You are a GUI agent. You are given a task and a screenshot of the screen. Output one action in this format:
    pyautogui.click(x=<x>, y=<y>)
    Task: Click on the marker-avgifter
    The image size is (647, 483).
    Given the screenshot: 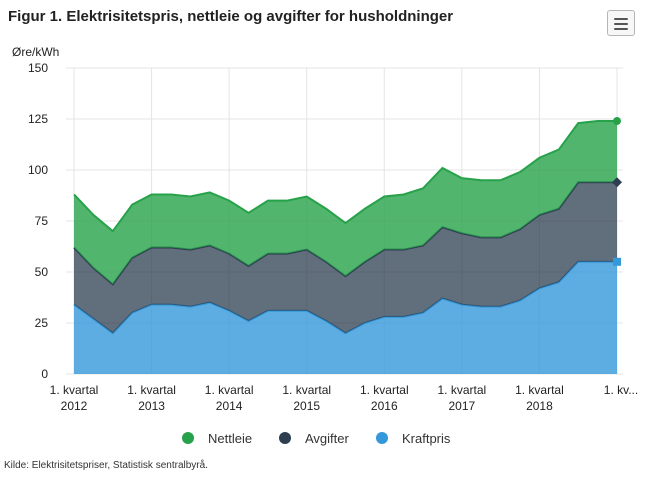 What is the action you would take?
    pyautogui.click(x=617, y=182)
    